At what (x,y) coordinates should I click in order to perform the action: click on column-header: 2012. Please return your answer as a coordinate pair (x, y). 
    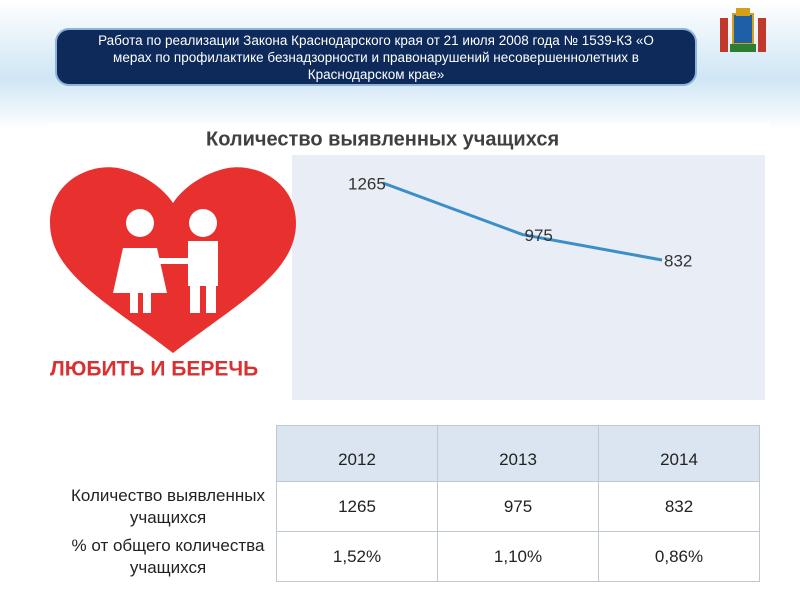
    Looking at the image, I should click on (357, 453).